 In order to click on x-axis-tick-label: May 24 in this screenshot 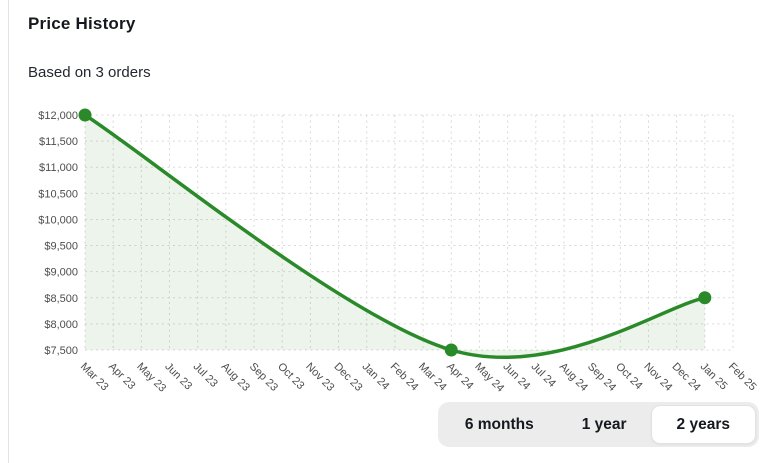, I will do `click(489, 378)`.